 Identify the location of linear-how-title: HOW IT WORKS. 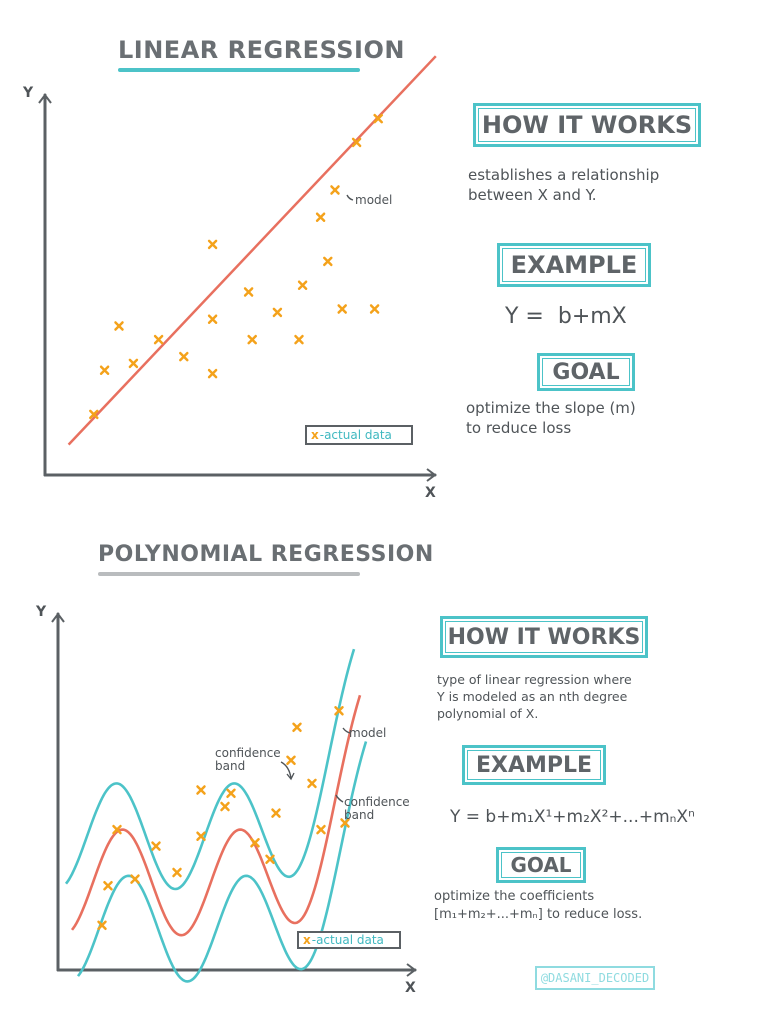
(587, 125).